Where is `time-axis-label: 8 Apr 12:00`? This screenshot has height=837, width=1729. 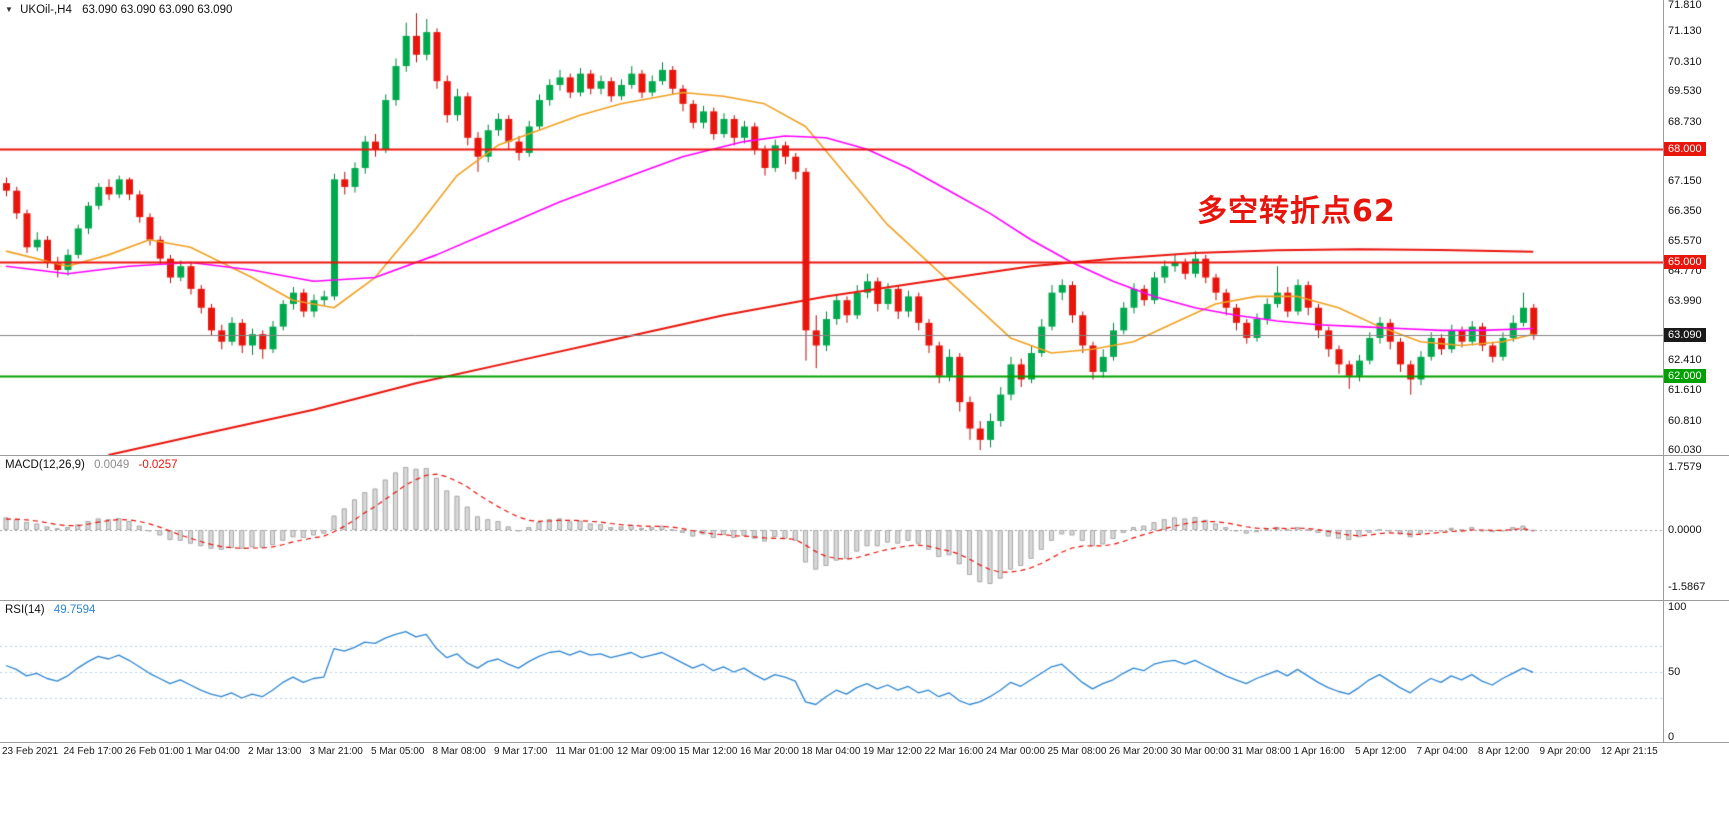
time-axis-label: 8 Apr 12:00 is located at coordinates (1504, 751).